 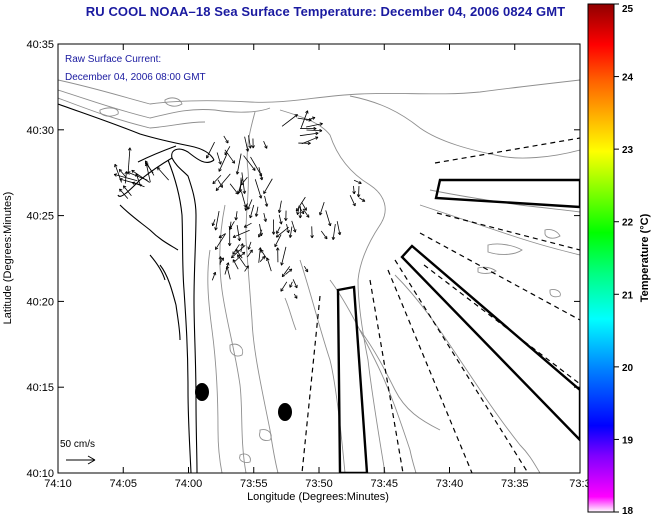 I want to click on x-tick-label: 73:55, so click(x=254, y=484).